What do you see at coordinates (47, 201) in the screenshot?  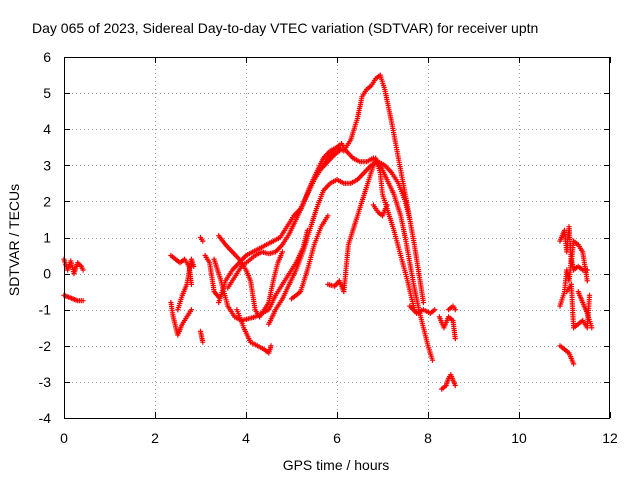 I see `y-tick-label: 2` at bounding box center [47, 201].